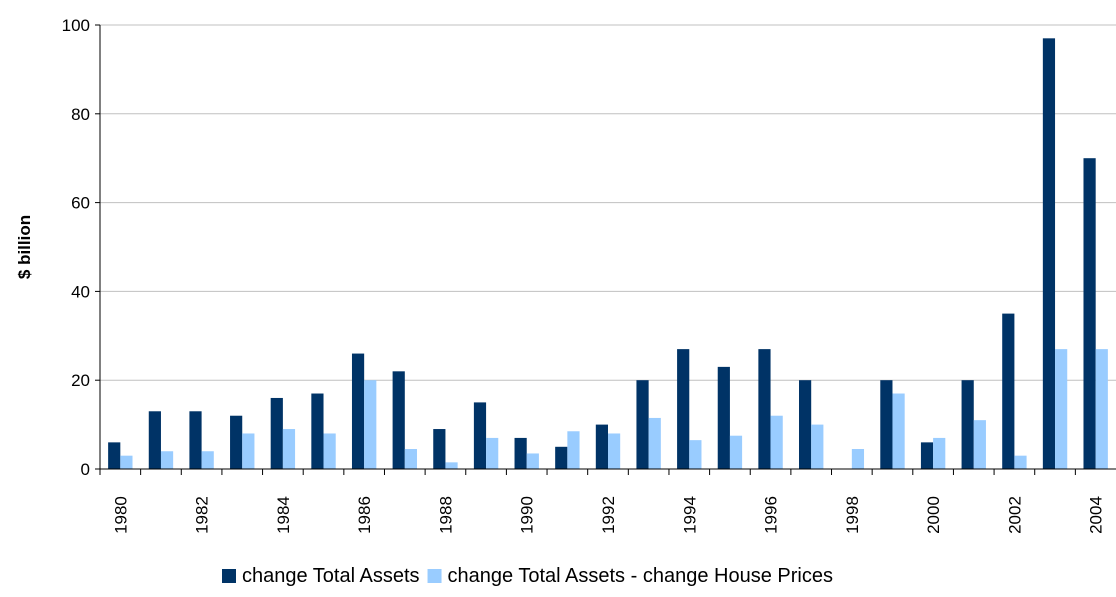 This screenshot has height=597, width=1116. Describe the element at coordinates (24, 247) in the screenshot. I see `y-axis-label: $ billion` at that location.